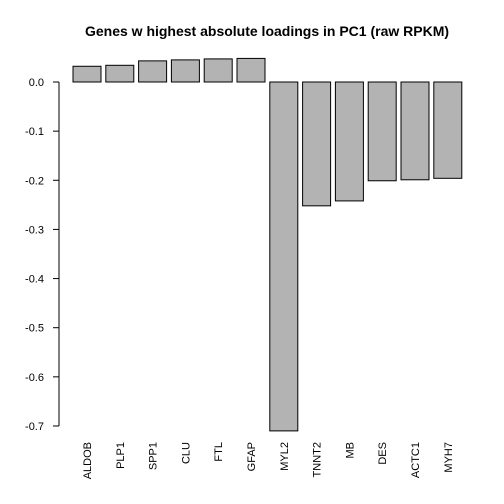 This screenshot has width=504, height=504. Describe the element at coordinates (185, 71) in the screenshot. I see `bar-clu` at that location.